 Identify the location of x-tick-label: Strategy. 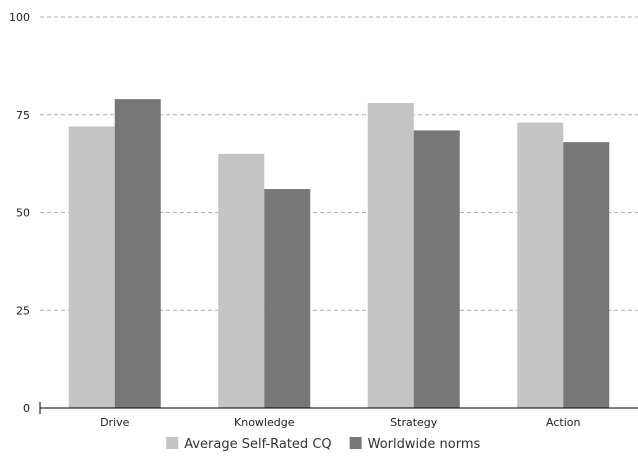
(414, 422).